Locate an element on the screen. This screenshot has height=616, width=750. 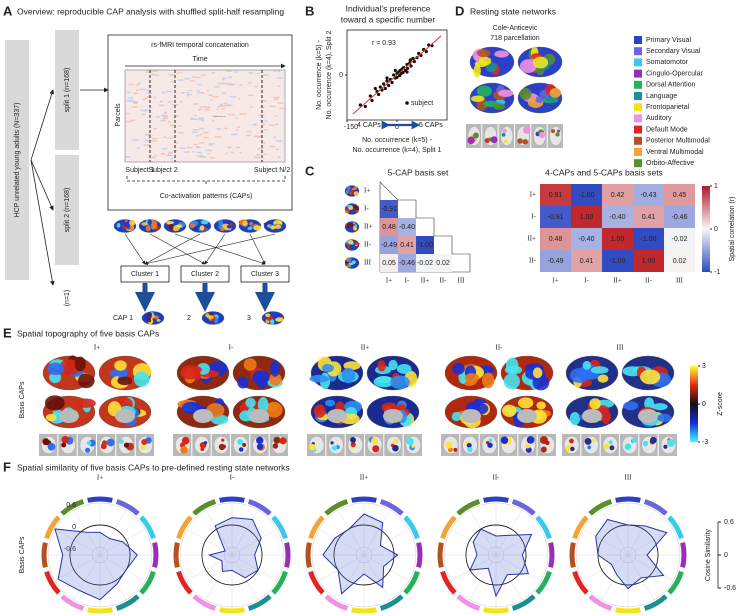
cell-value: 0.42 is located at coordinates (618, 195).